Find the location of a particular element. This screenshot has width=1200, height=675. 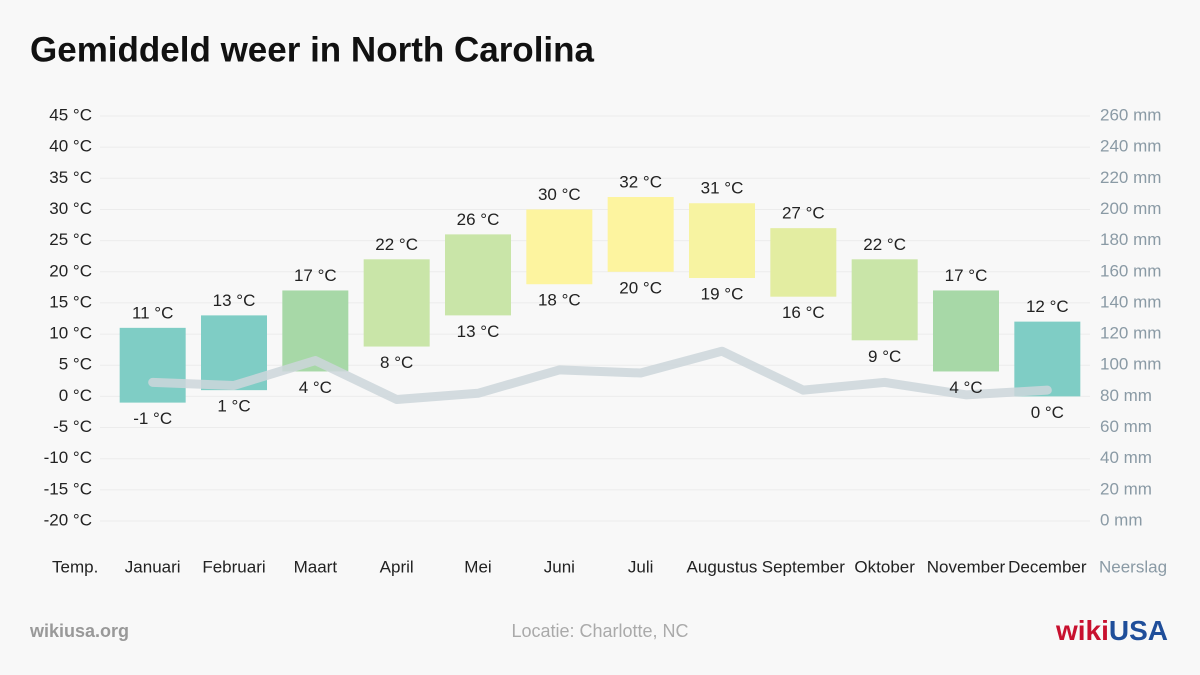

high-label: 31 °C is located at coordinates (722, 188).